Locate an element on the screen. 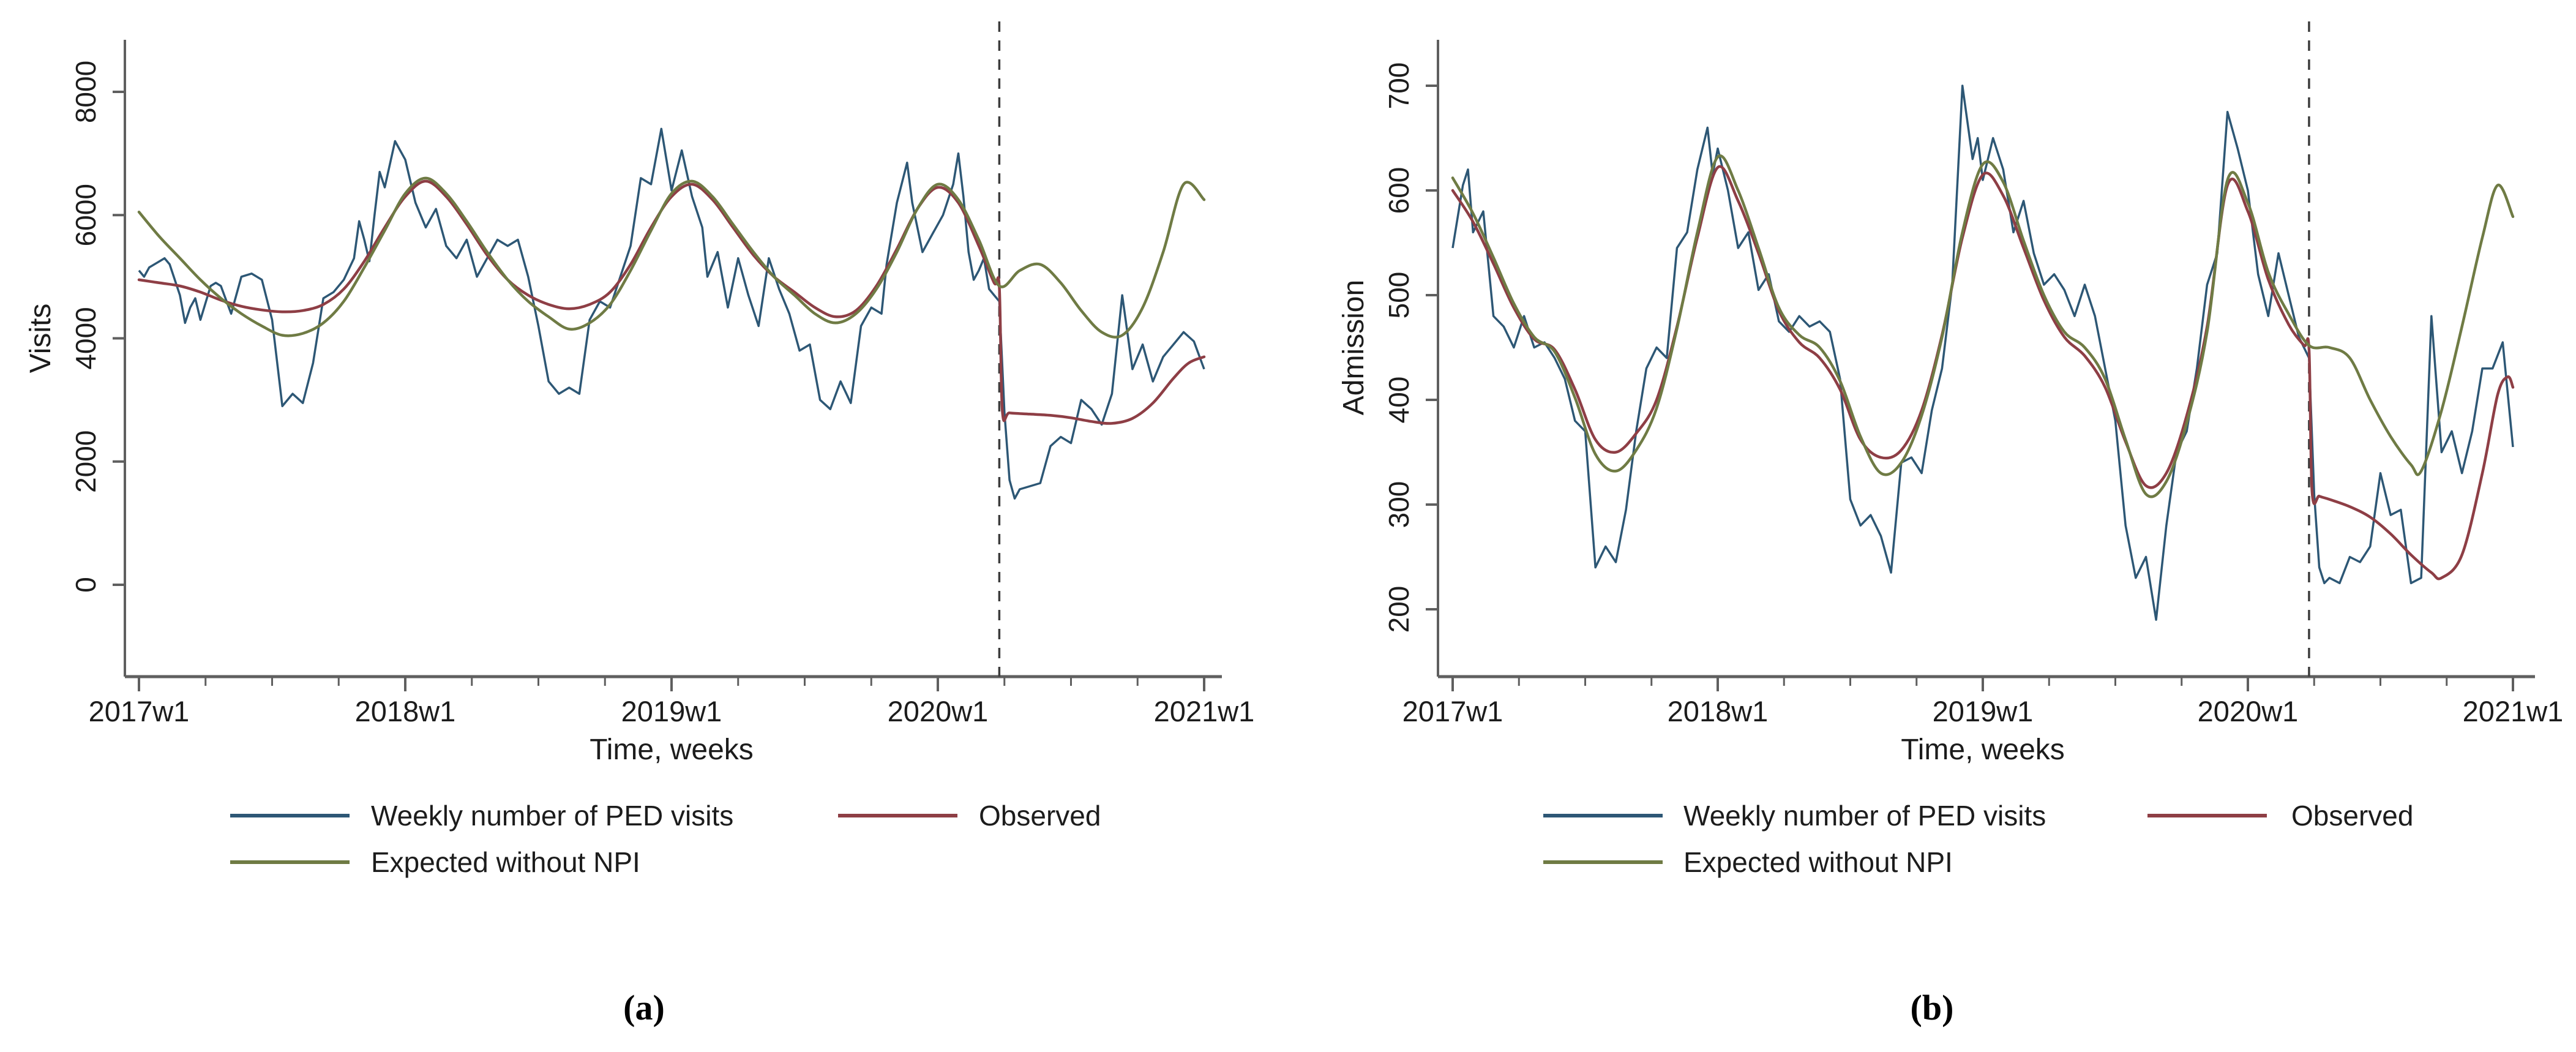 This screenshot has height=1052, width=2576. y-axis-title: Visits is located at coordinates (41, 339).